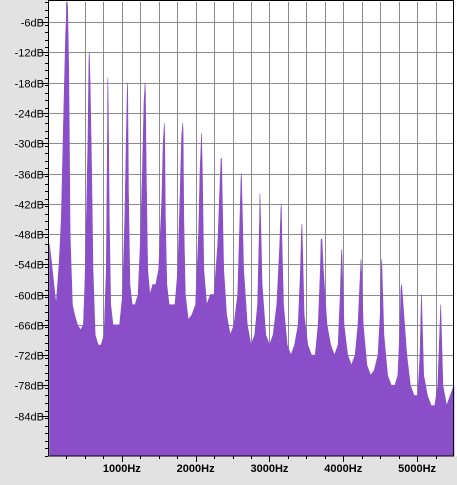  Describe the element at coordinates (417, 469) in the screenshot. I see `x-tick-label: 5000Hz` at that location.